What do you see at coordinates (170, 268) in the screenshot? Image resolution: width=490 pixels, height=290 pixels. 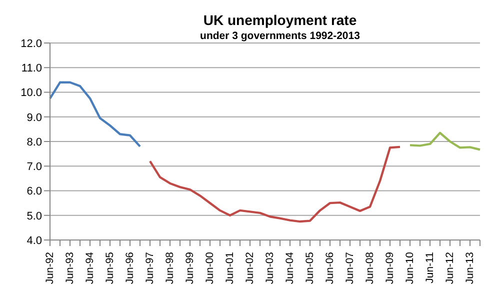 I see `x-tick-label: Jun-98` at bounding box center [170, 268].